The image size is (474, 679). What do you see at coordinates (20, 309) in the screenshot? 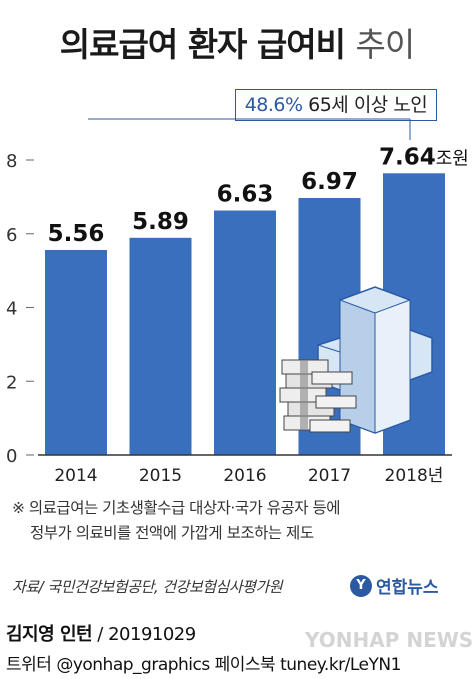
I see `y-axis: 0 2 4 6 8` at bounding box center [20, 309].